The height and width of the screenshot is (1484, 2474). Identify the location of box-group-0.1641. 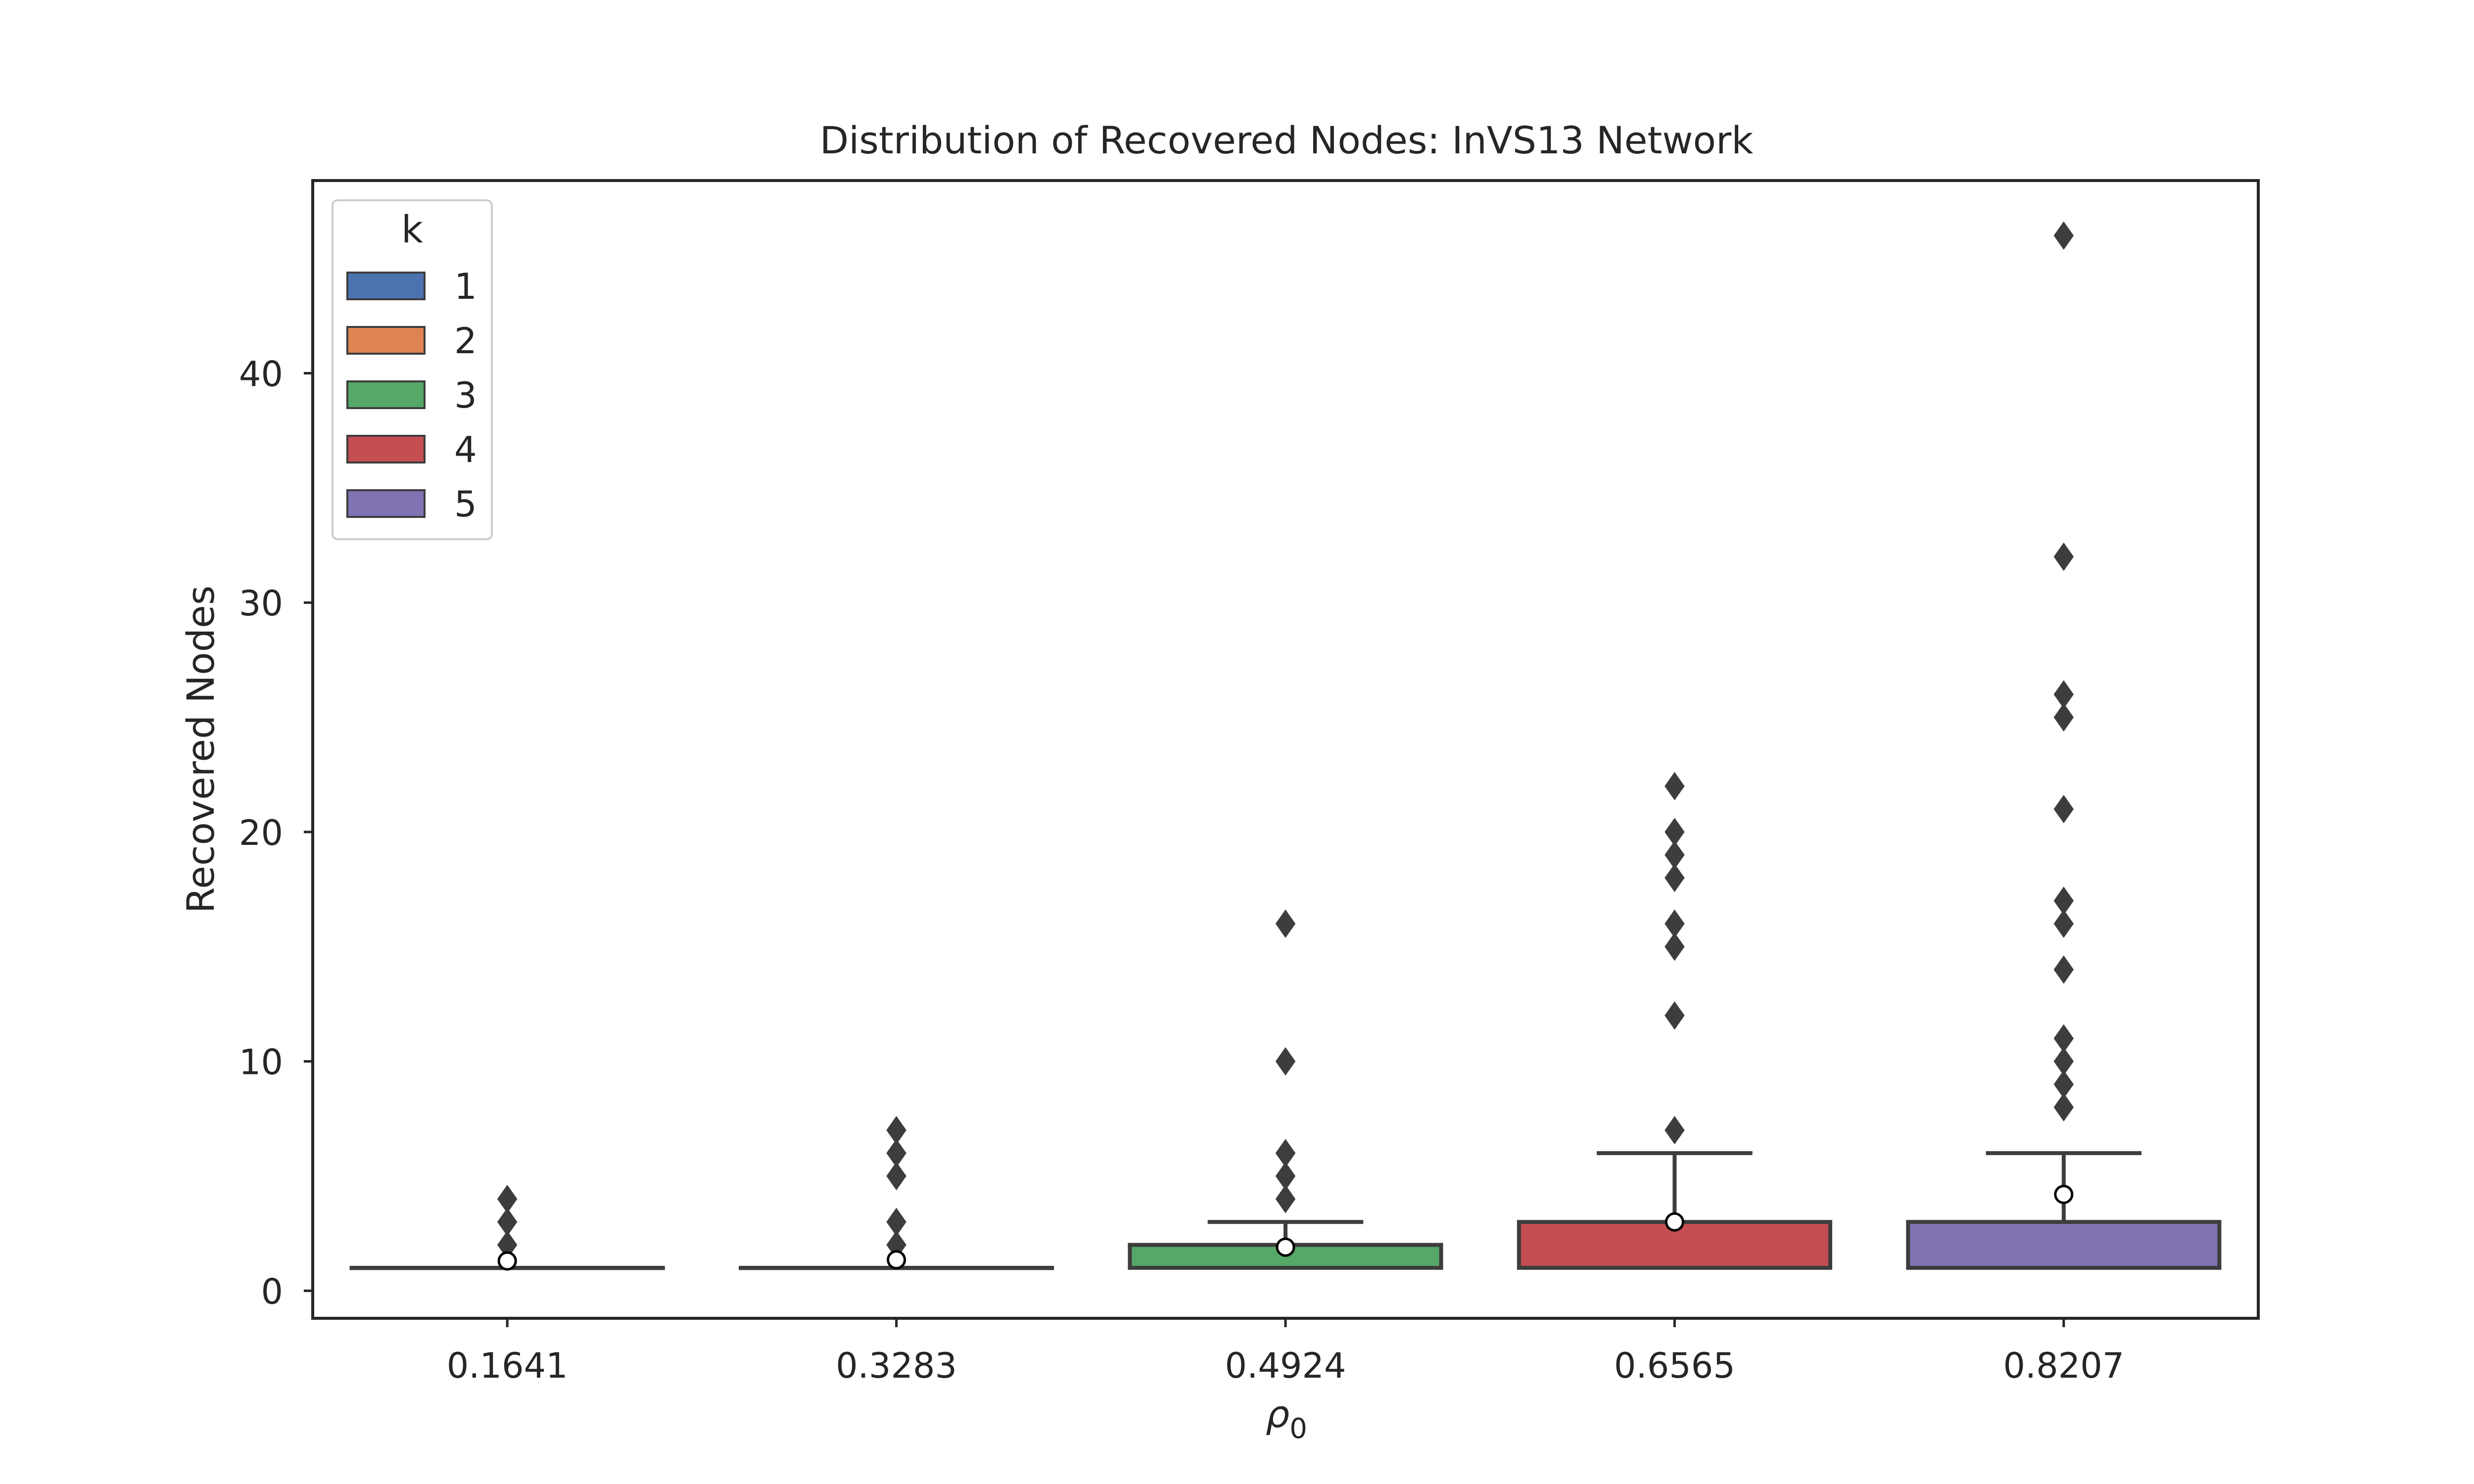
(507, 1228).